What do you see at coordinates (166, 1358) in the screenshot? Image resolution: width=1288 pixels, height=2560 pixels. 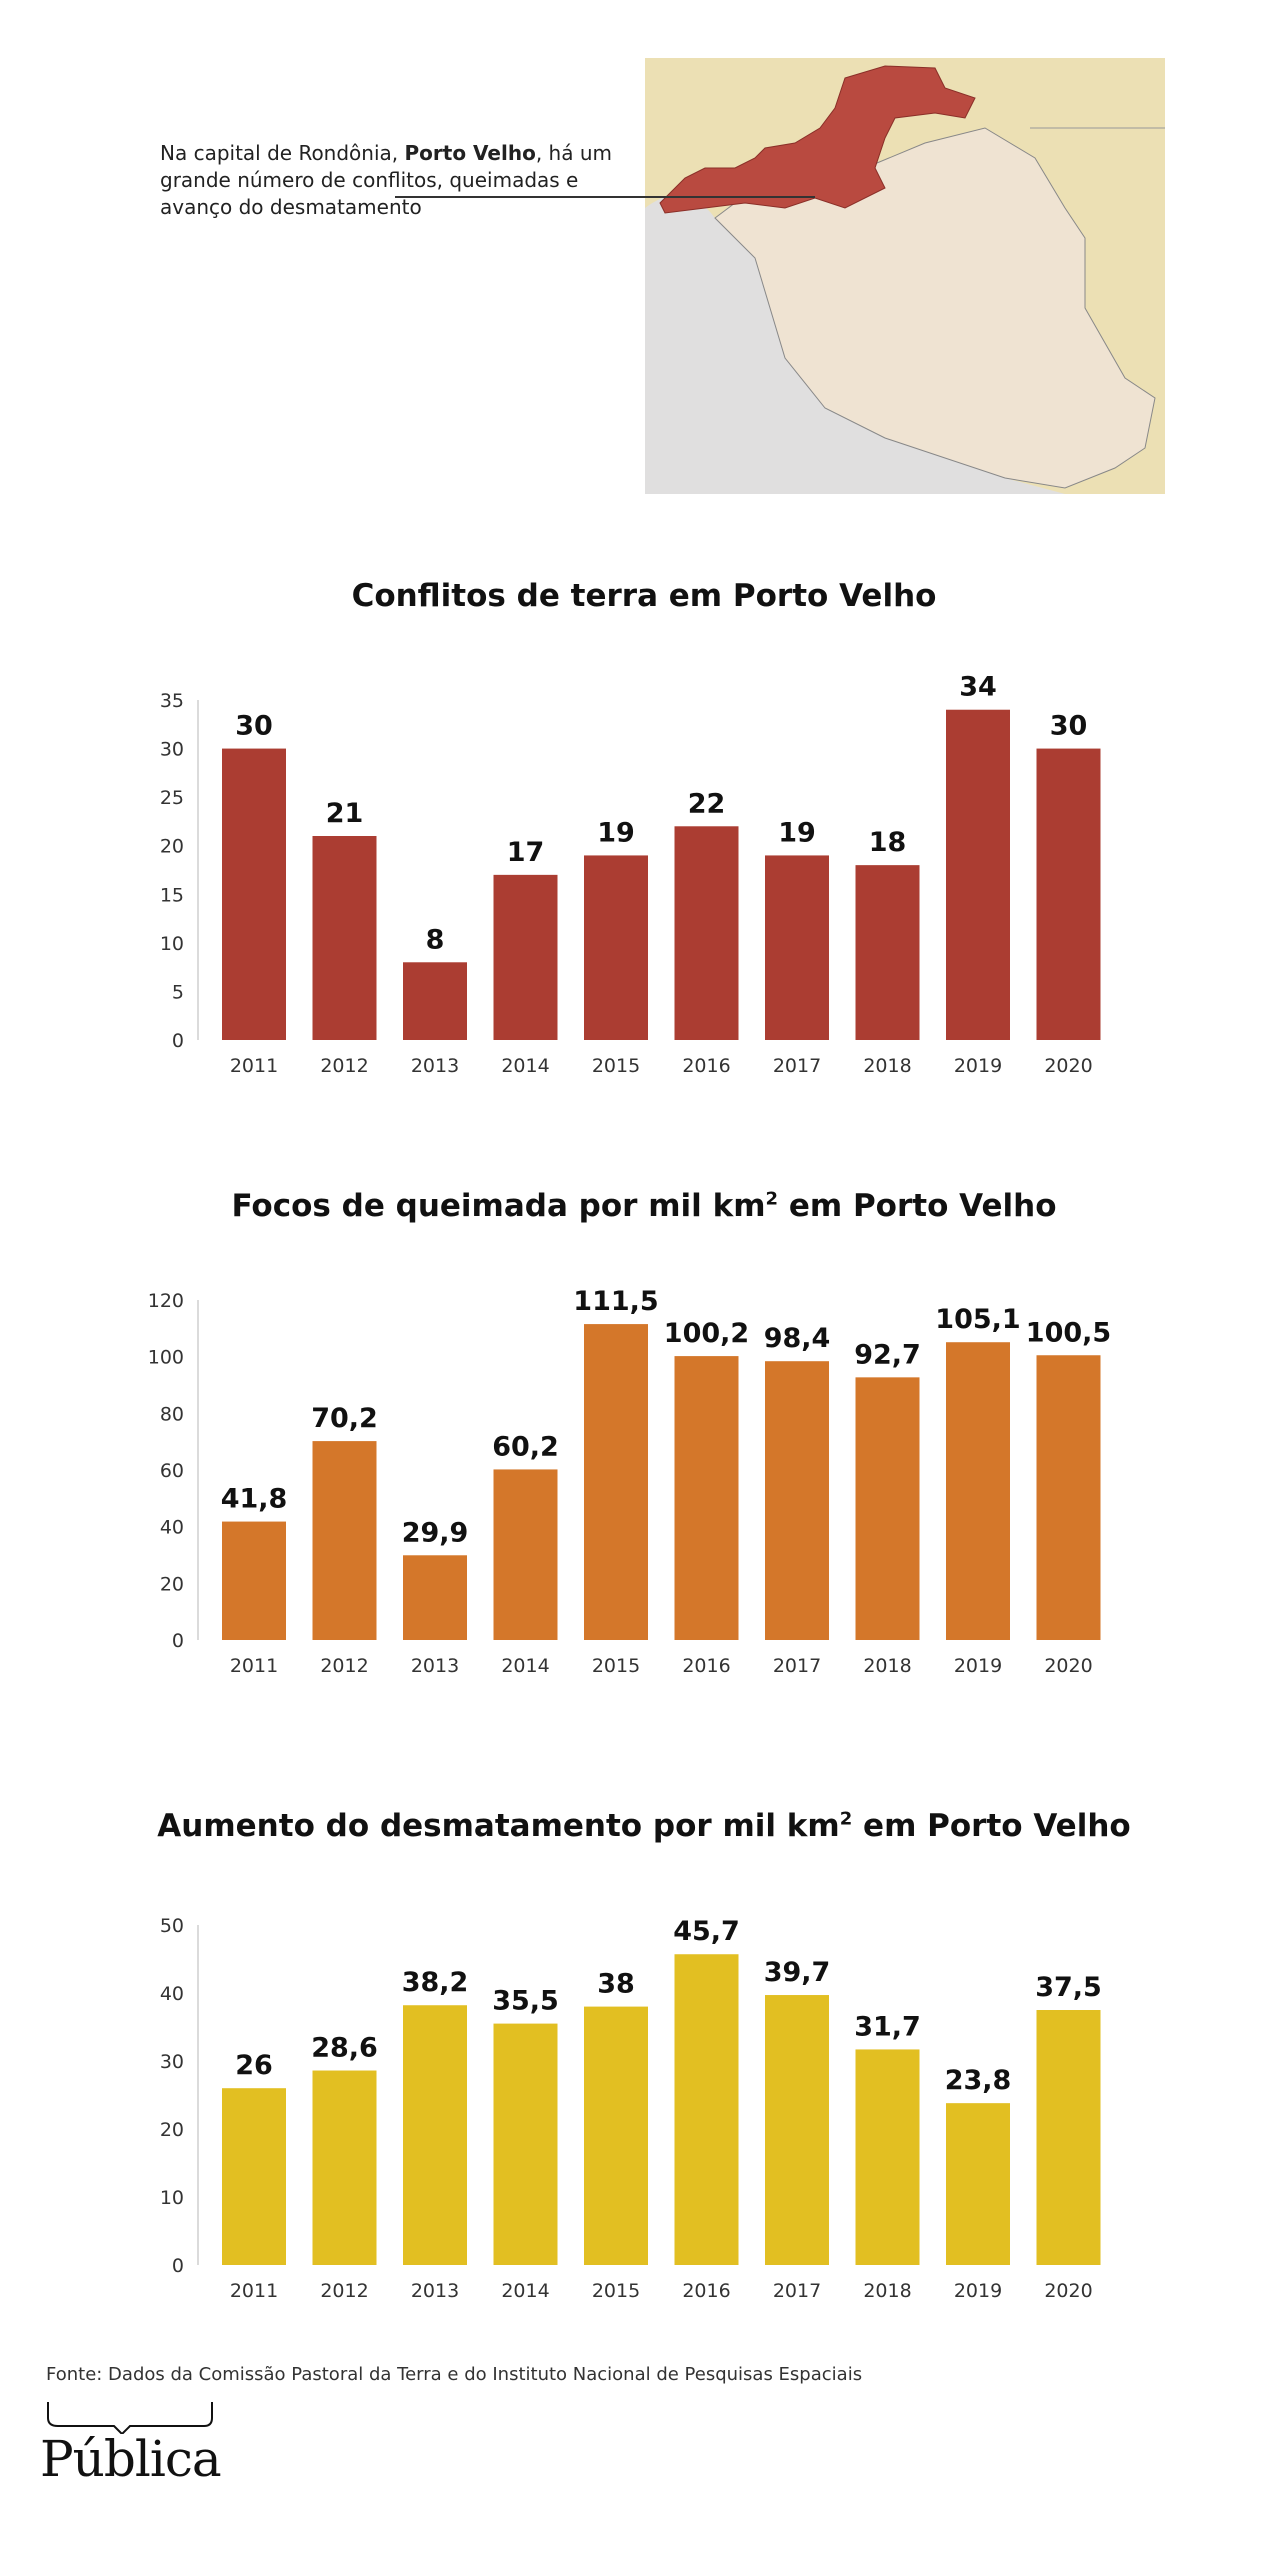 I see `y-tick-label: 100` at bounding box center [166, 1358].